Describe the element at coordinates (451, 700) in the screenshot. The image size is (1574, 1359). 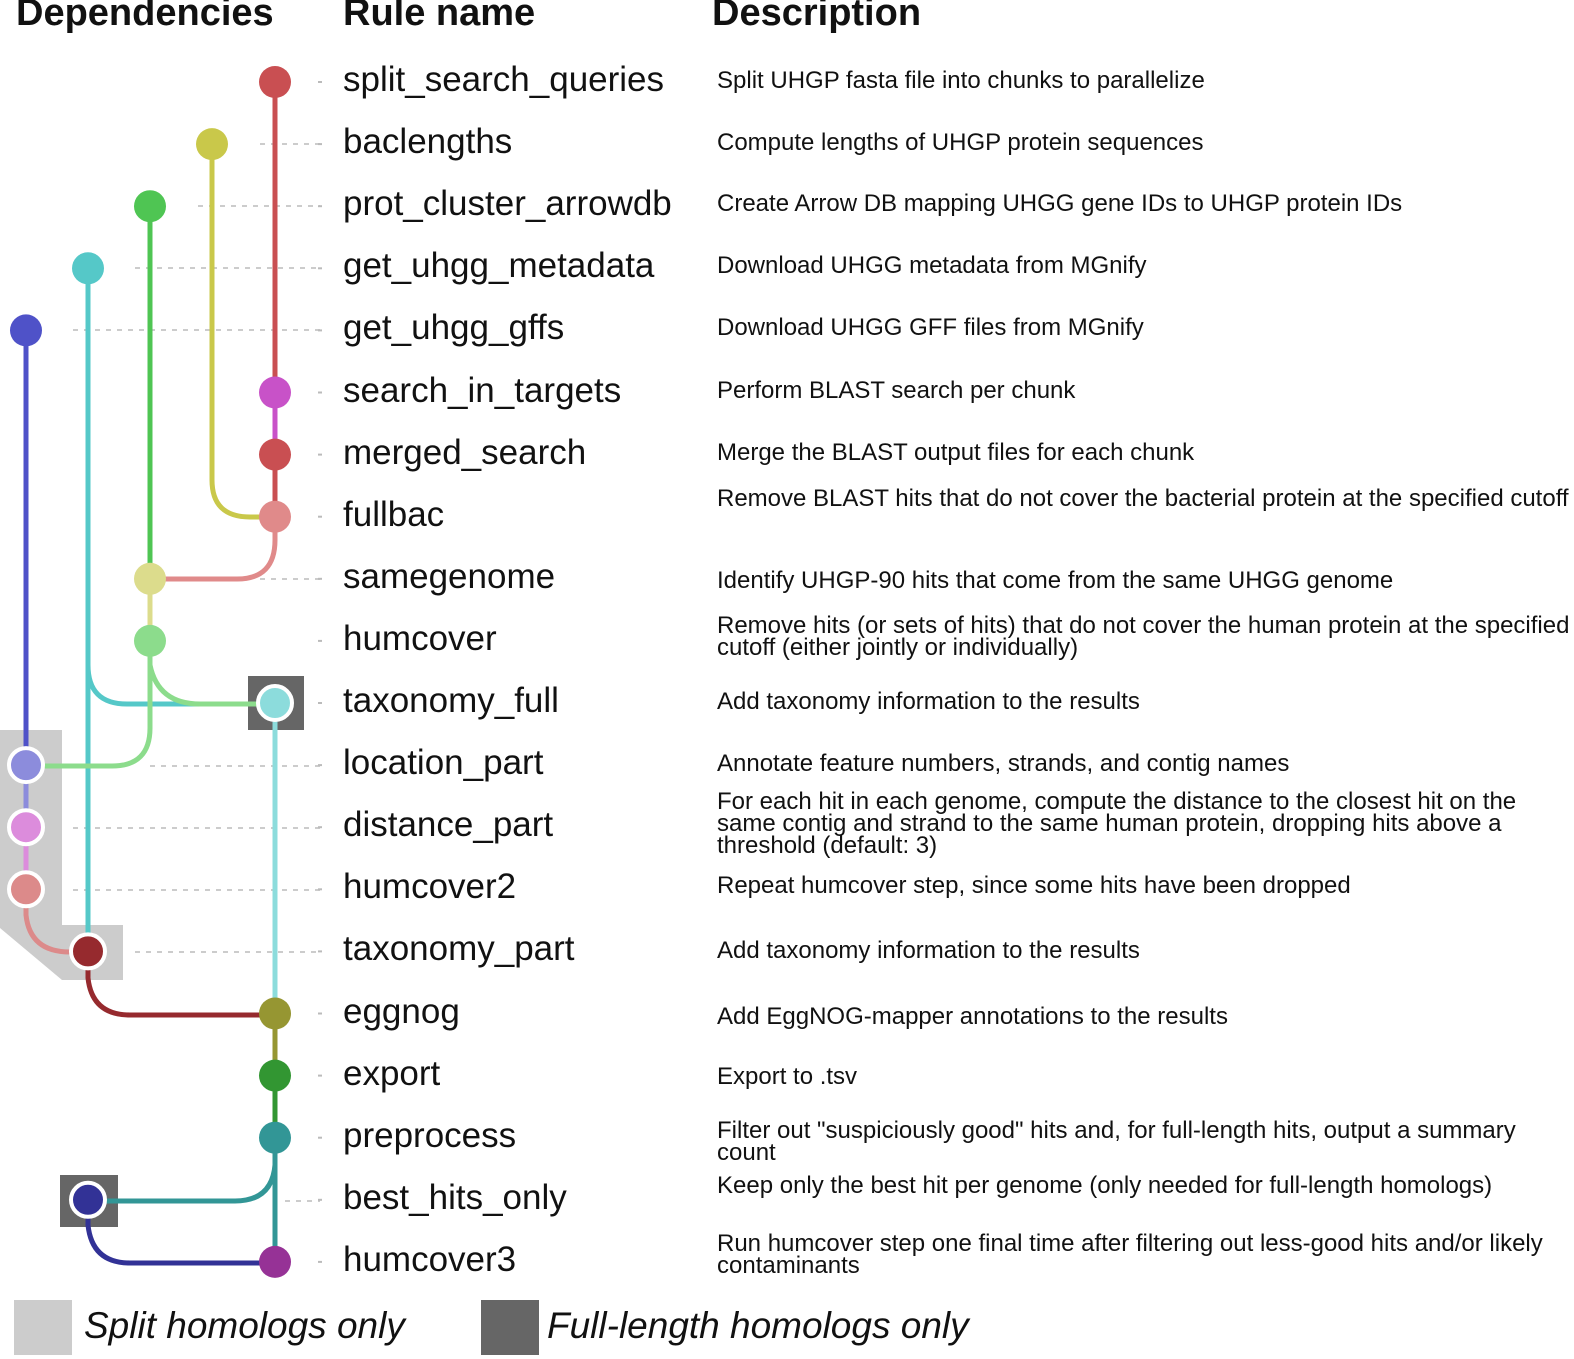
I see `rule-name-taxonomy-full: taxonomy_full` at that location.